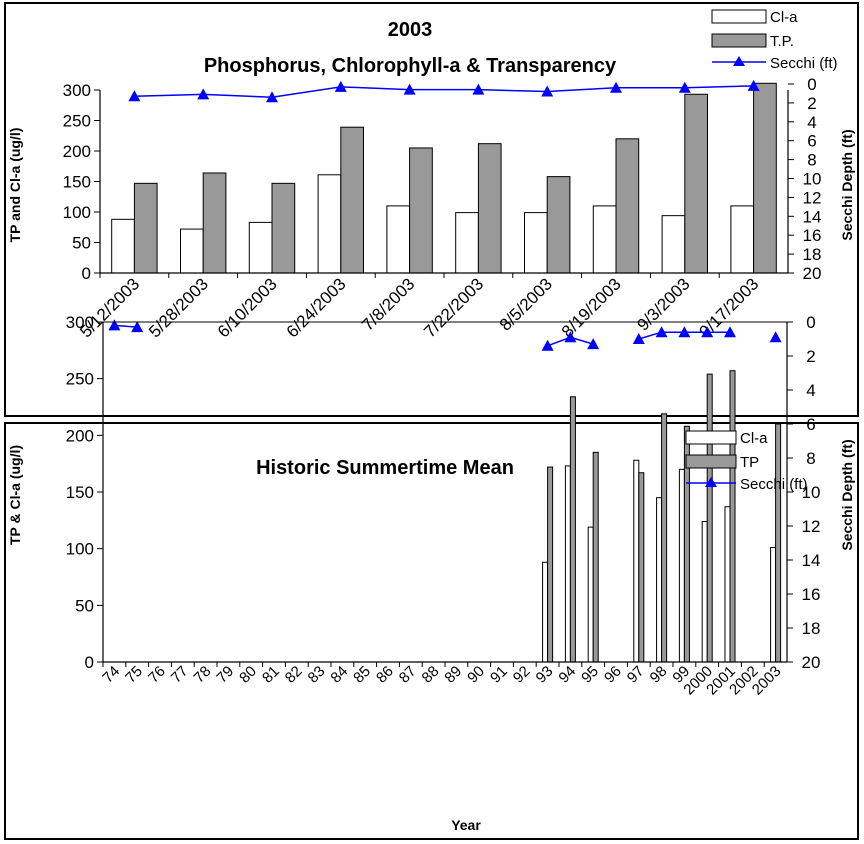 The image size is (864, 844). Describe the element at coordinates (810, 322) in the screenshot. I see `chart-historic-y2tick-label-0: 0` at that location.